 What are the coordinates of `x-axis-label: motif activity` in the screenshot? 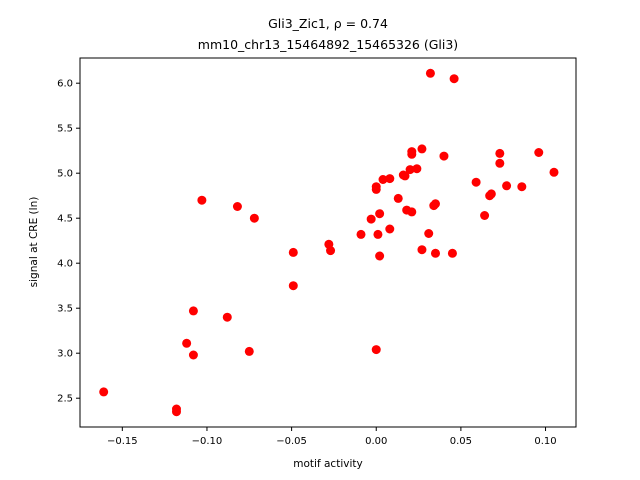 It's located at (327, 464).